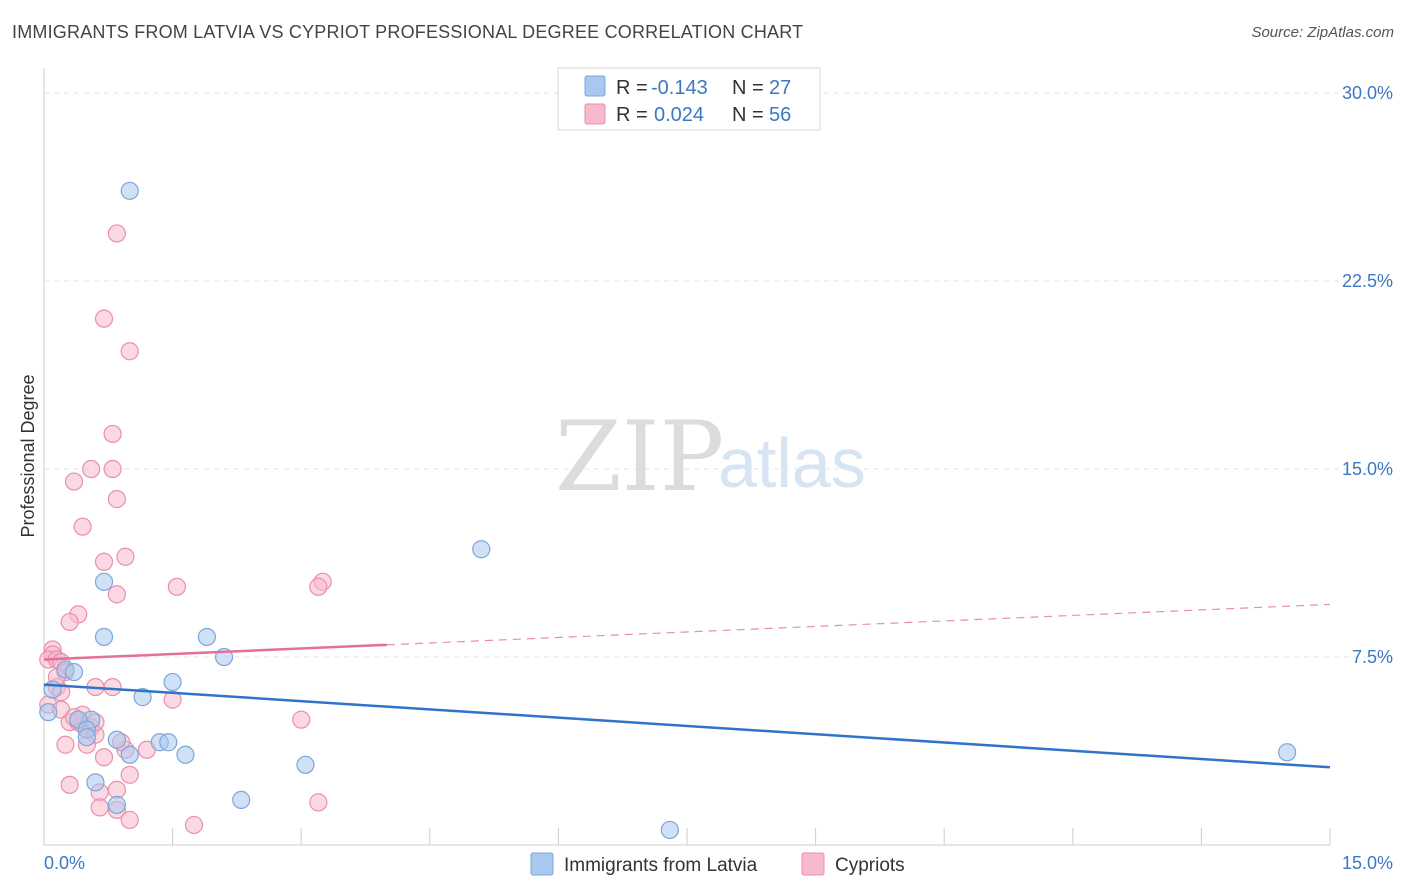 The image size is (1406, 892). I want to click on bottom-legend-swatch-latvia, so click(542, 864).